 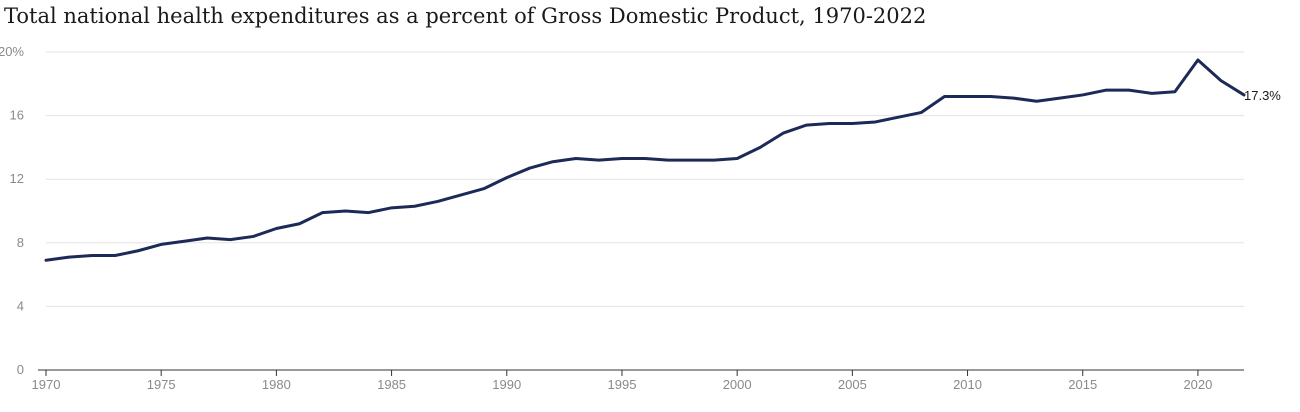 What do you see at coordinates (12, 210) in the screenshot?
I see `y-axis-ticks: 0 4 8 12 16 20%` at bounding box center [12, 210].